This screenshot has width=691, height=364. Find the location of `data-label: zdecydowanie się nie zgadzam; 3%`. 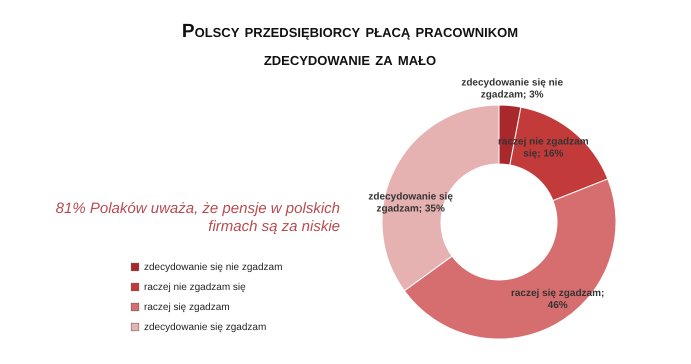

data-label: zdecydowanie się nie zgadzam; 3% is located at coordinates (512, 89).